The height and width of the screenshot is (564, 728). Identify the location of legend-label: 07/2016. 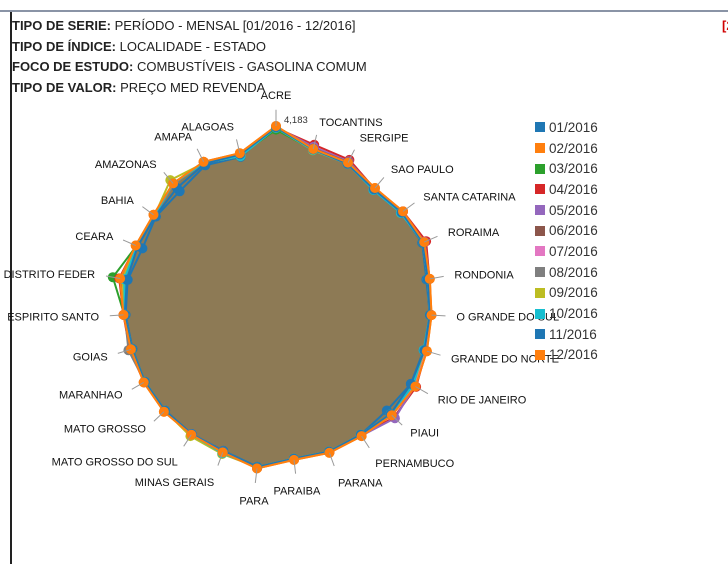
(573, 251).